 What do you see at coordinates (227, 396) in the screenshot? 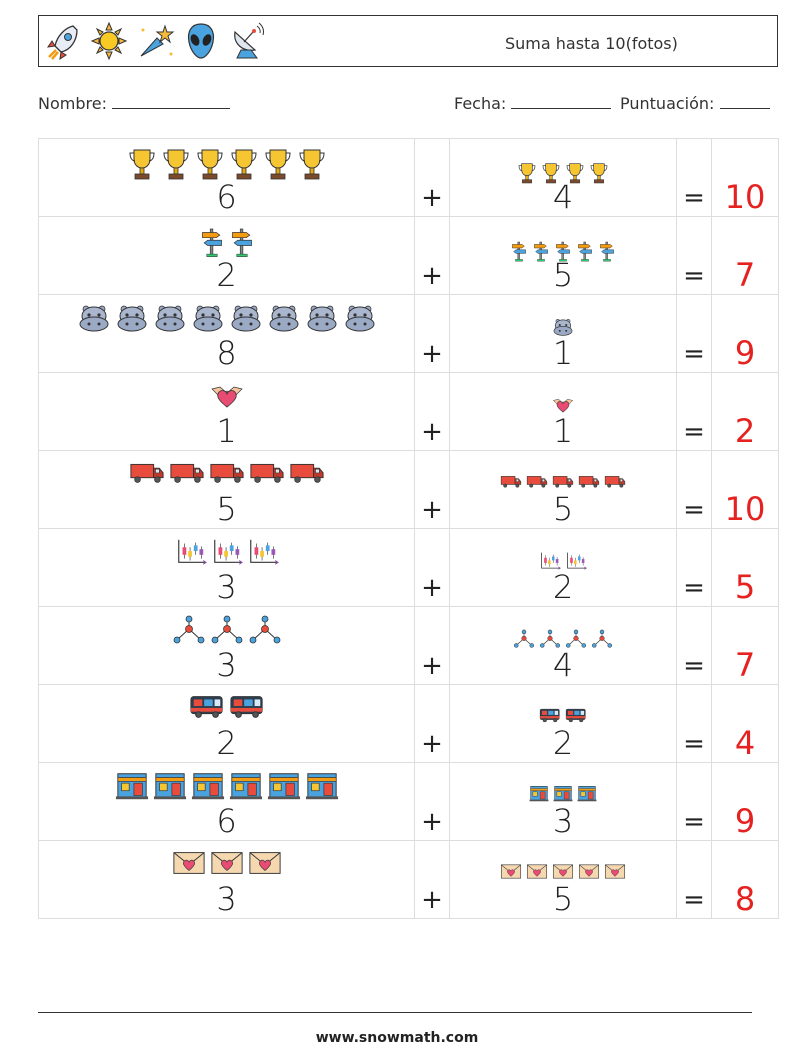
I see `heart-icon` at bounding box center [227, 396].